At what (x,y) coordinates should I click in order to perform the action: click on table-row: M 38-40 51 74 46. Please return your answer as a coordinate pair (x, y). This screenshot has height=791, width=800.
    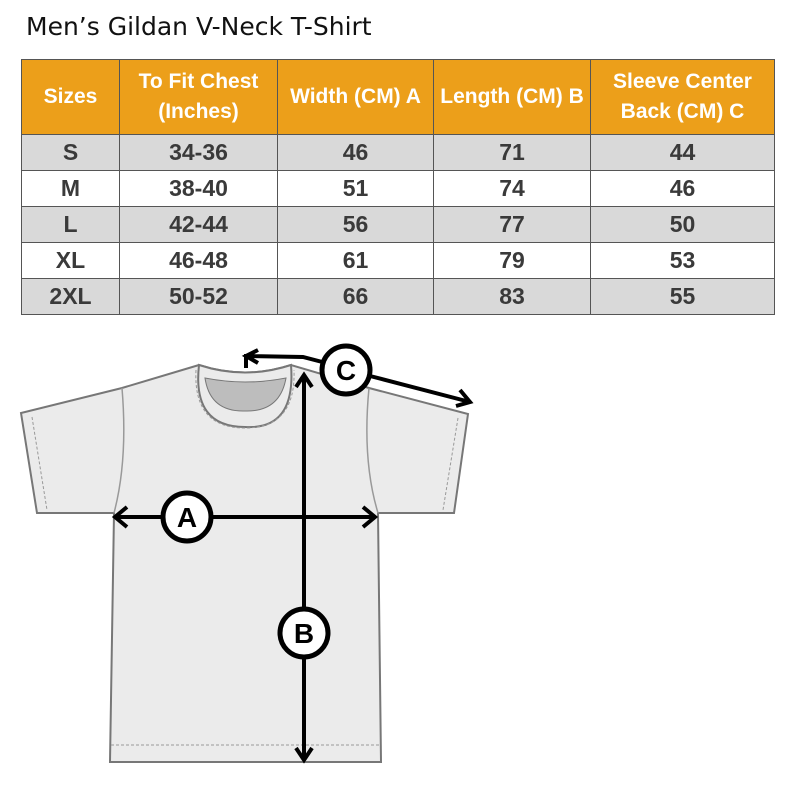
    Looking at the image, I should click on (398, 188).